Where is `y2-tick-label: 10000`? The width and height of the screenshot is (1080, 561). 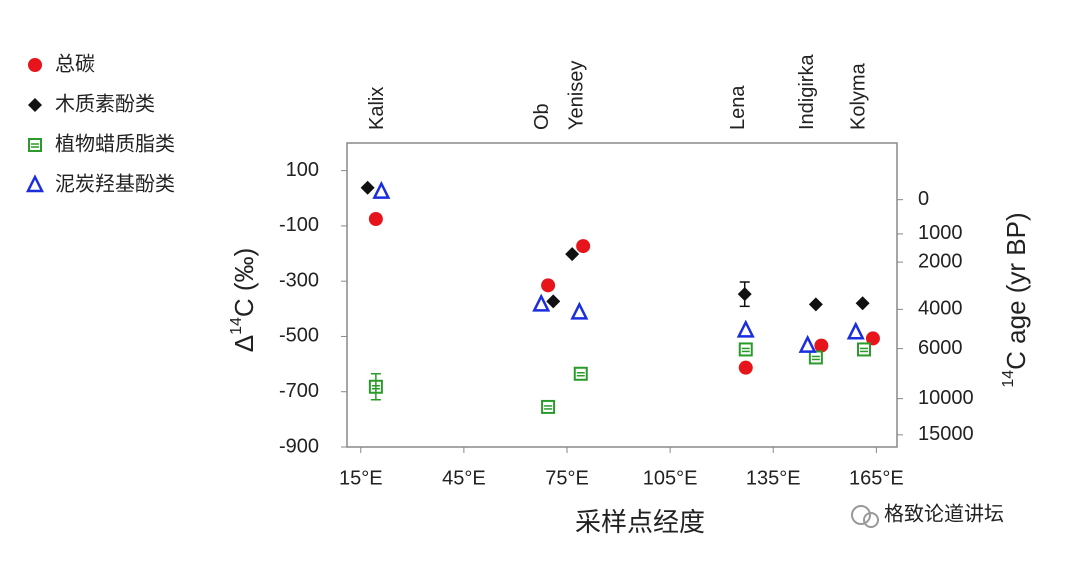
y2-tick-label: 10000 is located at coordinates (946, 398).